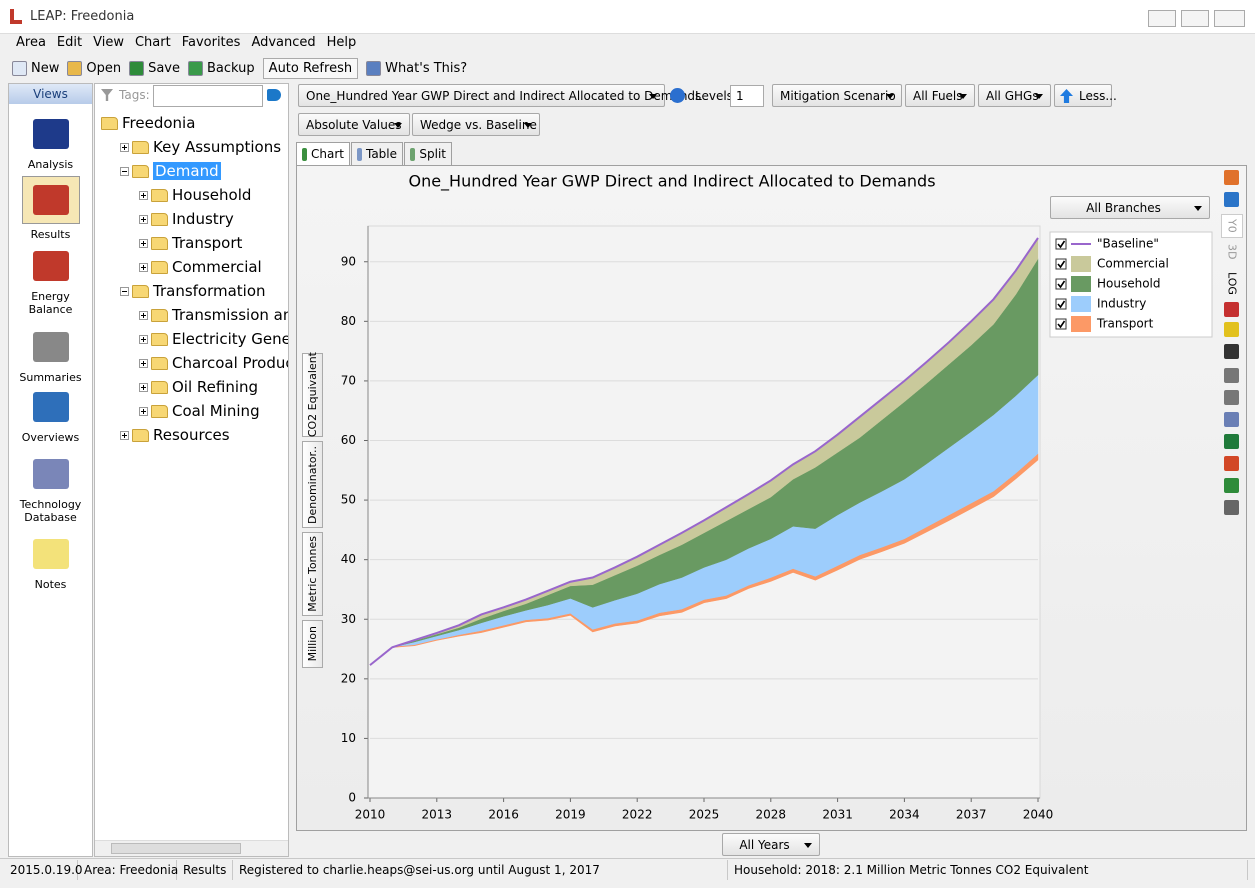 The width and height of the screenshot is (1255, 888). Describe the element at coordinates (175, 435) in the screenshot. I see `tree-node: Resources` at that location.